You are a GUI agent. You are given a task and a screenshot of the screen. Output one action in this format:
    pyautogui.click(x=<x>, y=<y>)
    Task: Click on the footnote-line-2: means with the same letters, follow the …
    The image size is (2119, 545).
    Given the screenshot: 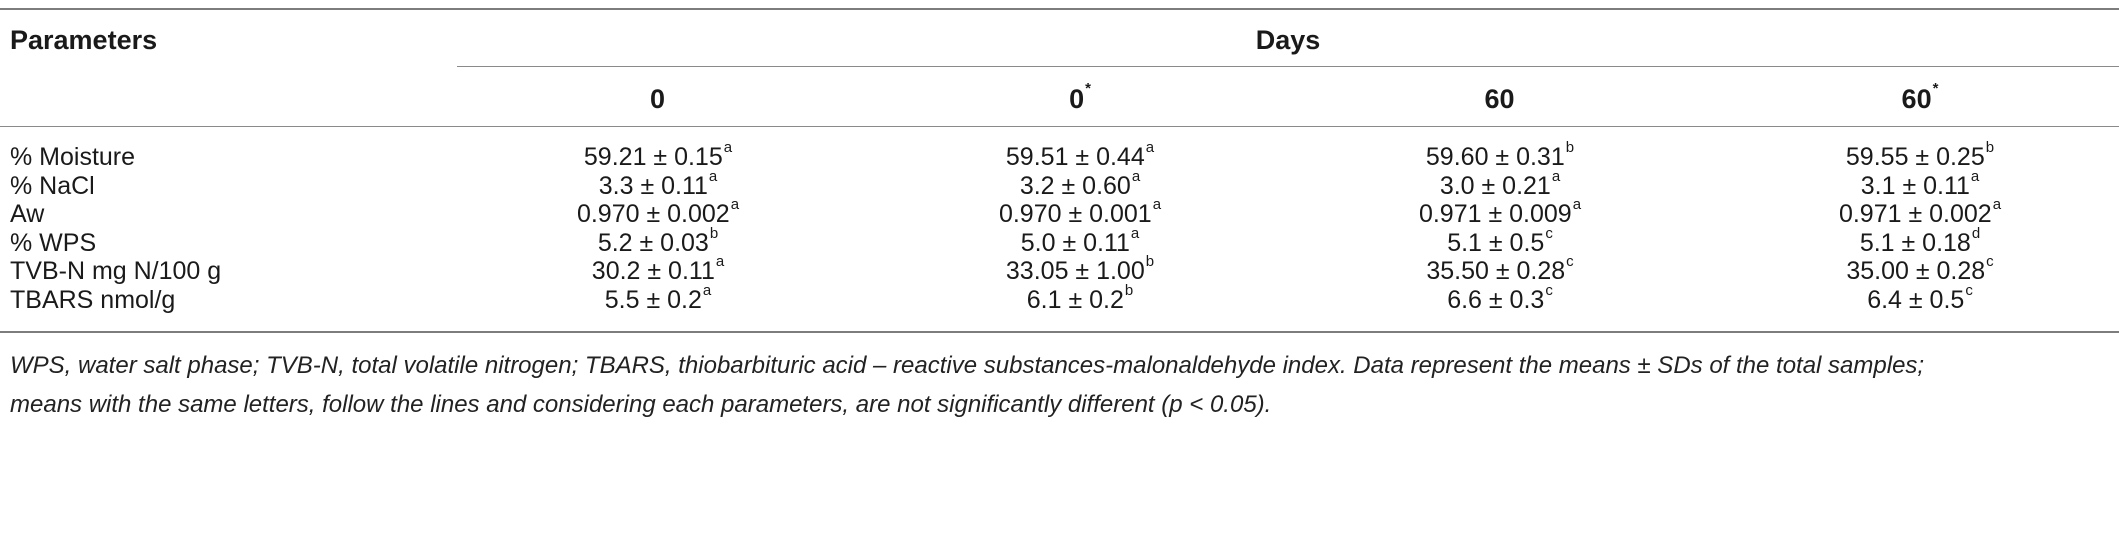 What is the action you would take?
    pyautogui.click(x=641, y=404)
    